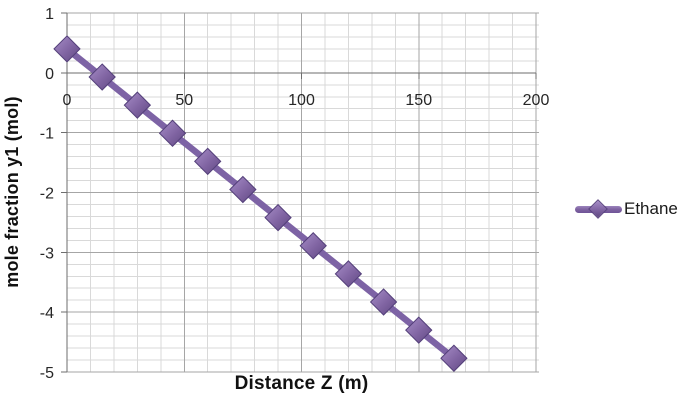 This screenshot has width=686, height=400. I want to click on y-tick-label: -1, so click(47, 134).